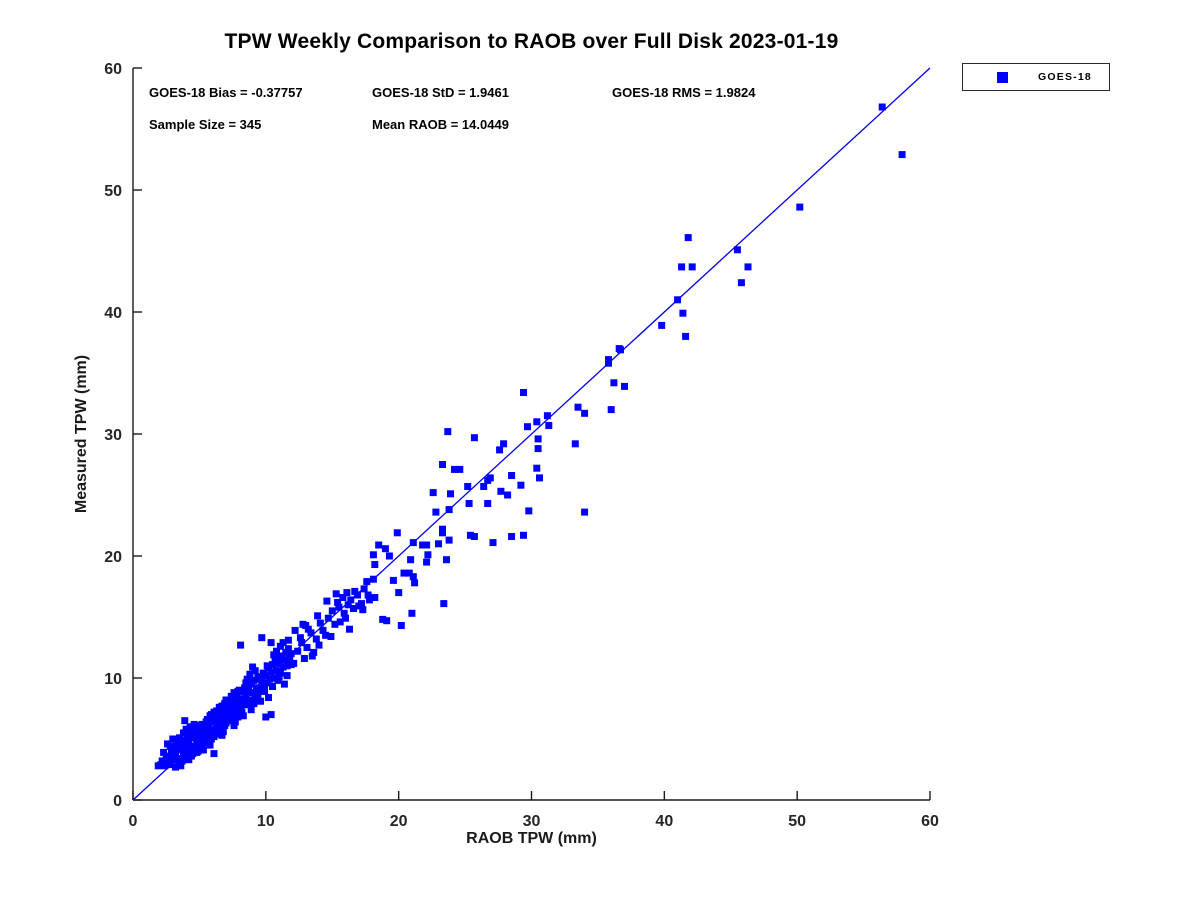  I want to click on legend-box: GOES-18, so click(1036, 77).